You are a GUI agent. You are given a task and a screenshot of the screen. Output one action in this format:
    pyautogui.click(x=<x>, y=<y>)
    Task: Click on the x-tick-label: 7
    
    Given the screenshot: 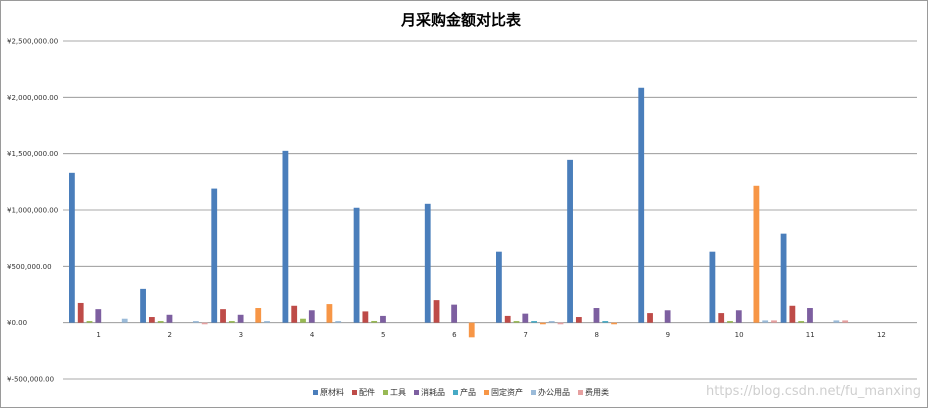 What is the action you would take?
    pyautogui.click(x=525, y=335)
    